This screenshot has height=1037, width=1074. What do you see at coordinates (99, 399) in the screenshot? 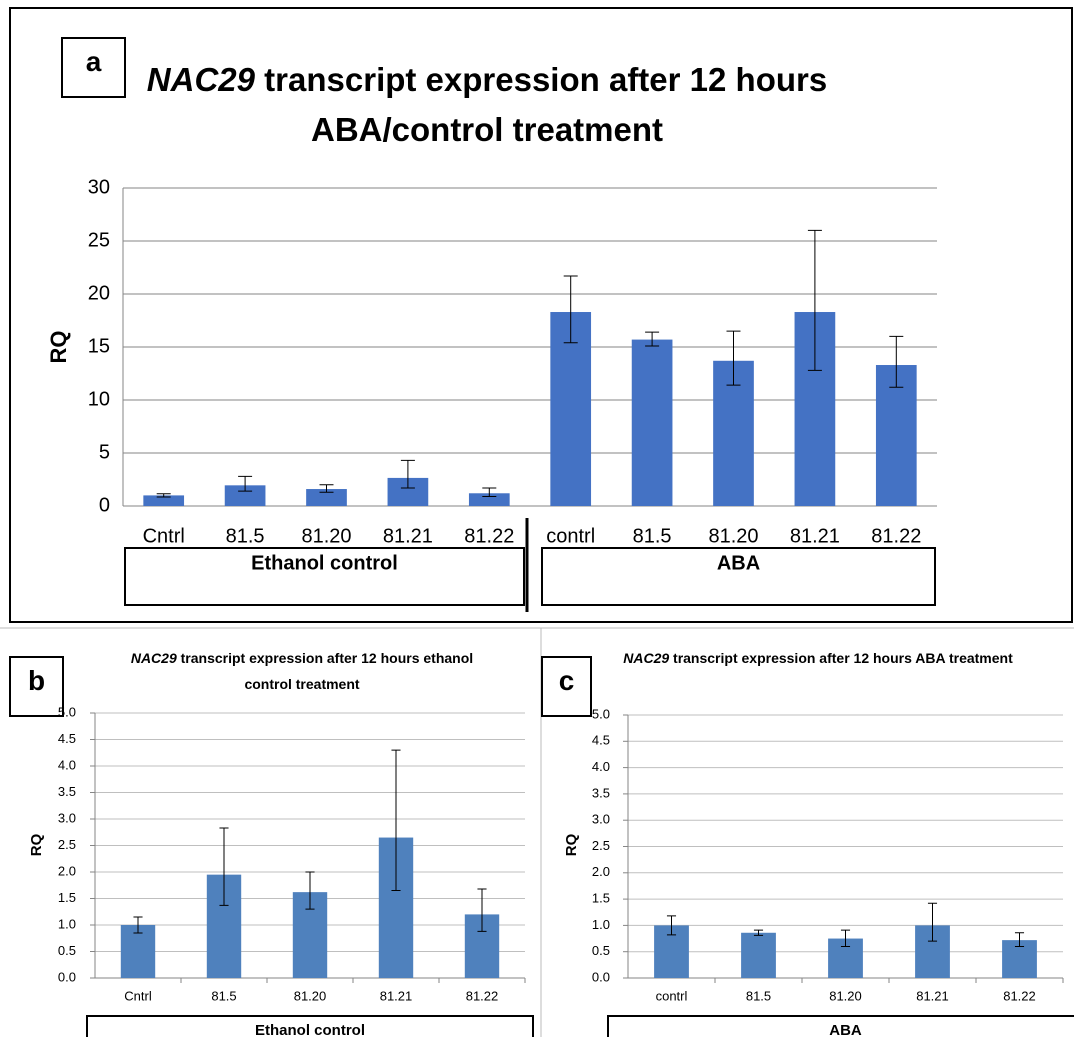
I see `y-tick-label: 10` at bounding box center [99, 399].